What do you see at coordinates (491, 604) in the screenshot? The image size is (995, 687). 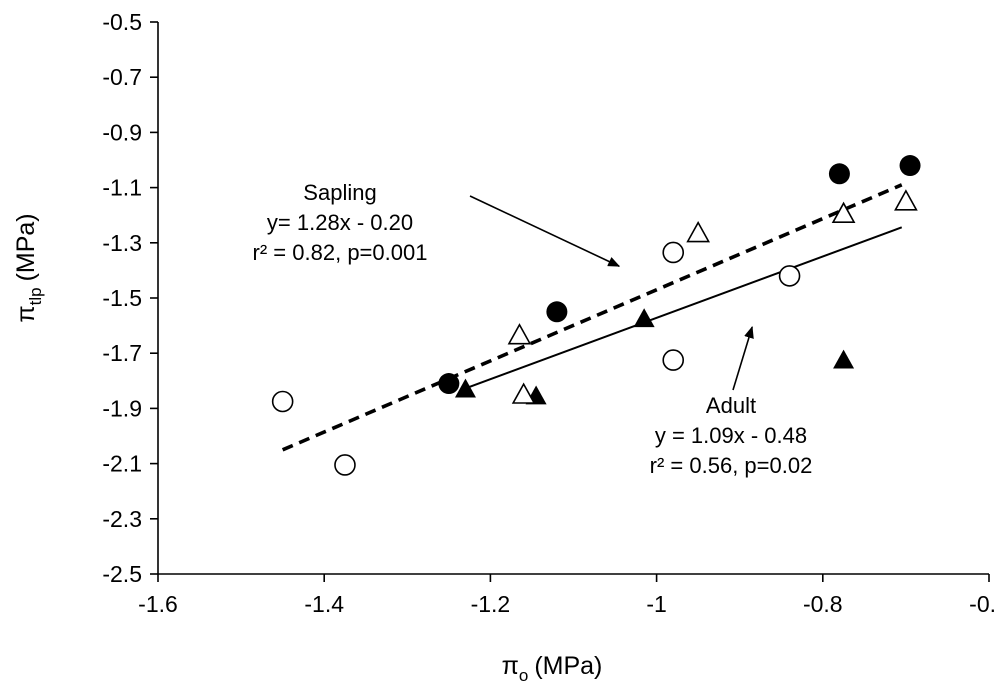 I see `x-tick-label: -1.2` at bounding box center [491, 604].